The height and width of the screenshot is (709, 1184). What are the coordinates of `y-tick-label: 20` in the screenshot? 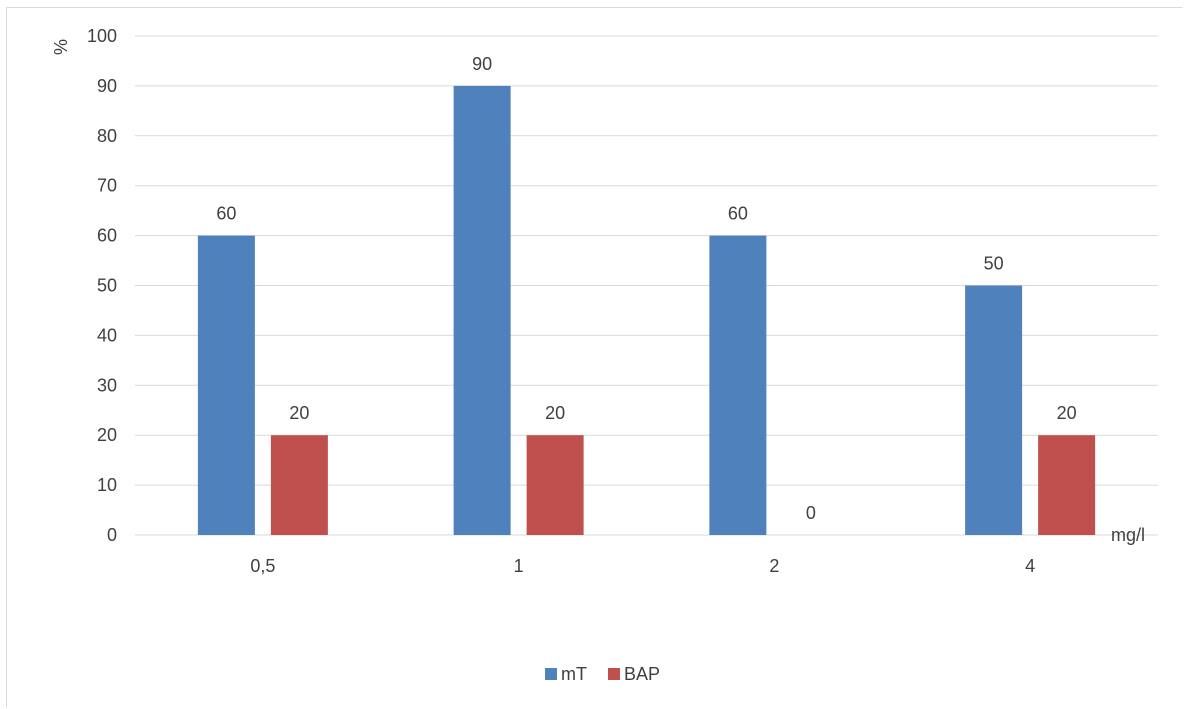 It's located at (107, 435).